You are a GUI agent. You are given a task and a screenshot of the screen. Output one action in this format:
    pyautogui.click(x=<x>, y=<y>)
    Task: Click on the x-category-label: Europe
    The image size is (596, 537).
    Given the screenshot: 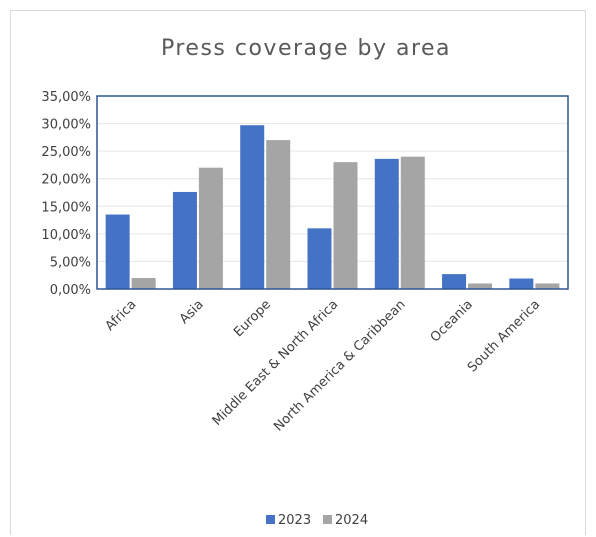 What is the action you would take?
    pyautogui.click(x=252, y=318)
    